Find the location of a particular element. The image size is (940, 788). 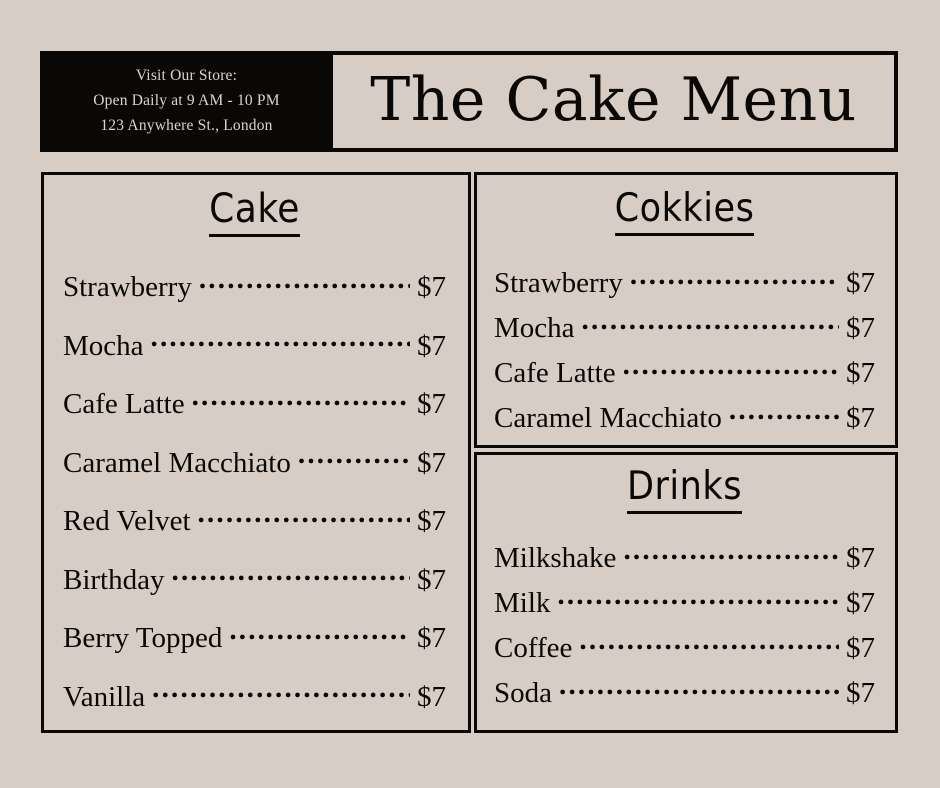

menu-item: Red Velvet $7 is located at coordinates (254, 521).